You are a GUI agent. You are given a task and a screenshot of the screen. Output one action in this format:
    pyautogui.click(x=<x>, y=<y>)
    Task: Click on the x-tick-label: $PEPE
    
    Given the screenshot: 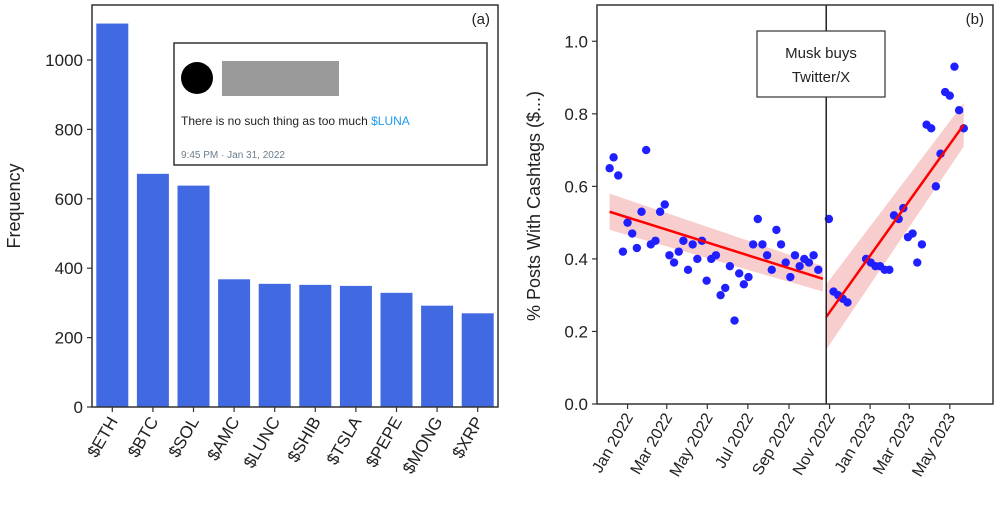 What is the action you would take?
    pyautogui.click(x=384, y=442)
    